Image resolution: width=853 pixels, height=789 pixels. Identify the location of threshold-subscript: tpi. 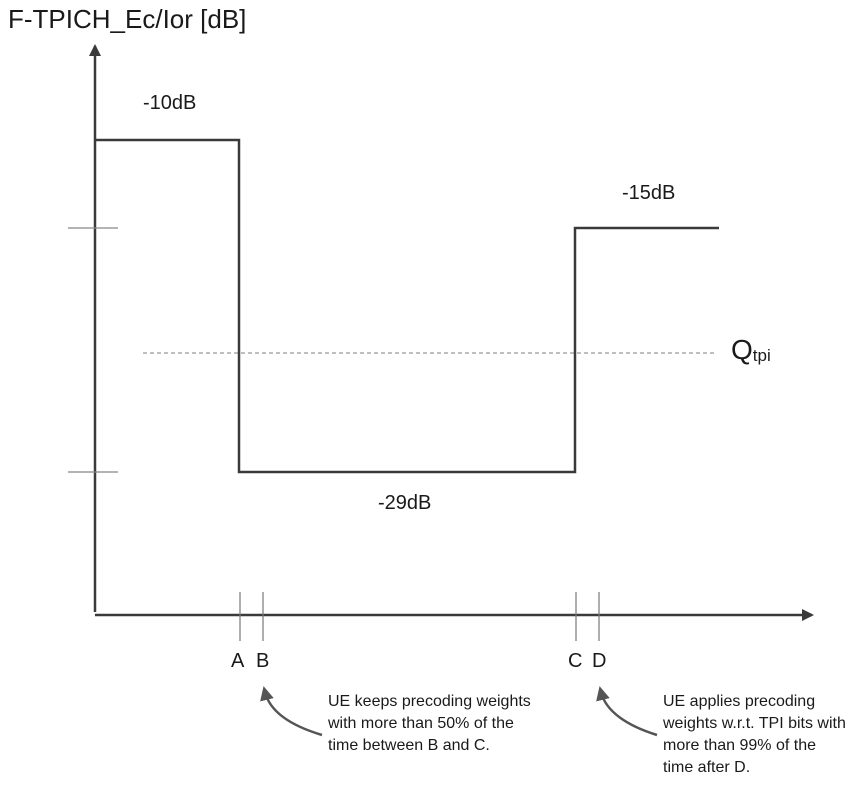
(761, 355).